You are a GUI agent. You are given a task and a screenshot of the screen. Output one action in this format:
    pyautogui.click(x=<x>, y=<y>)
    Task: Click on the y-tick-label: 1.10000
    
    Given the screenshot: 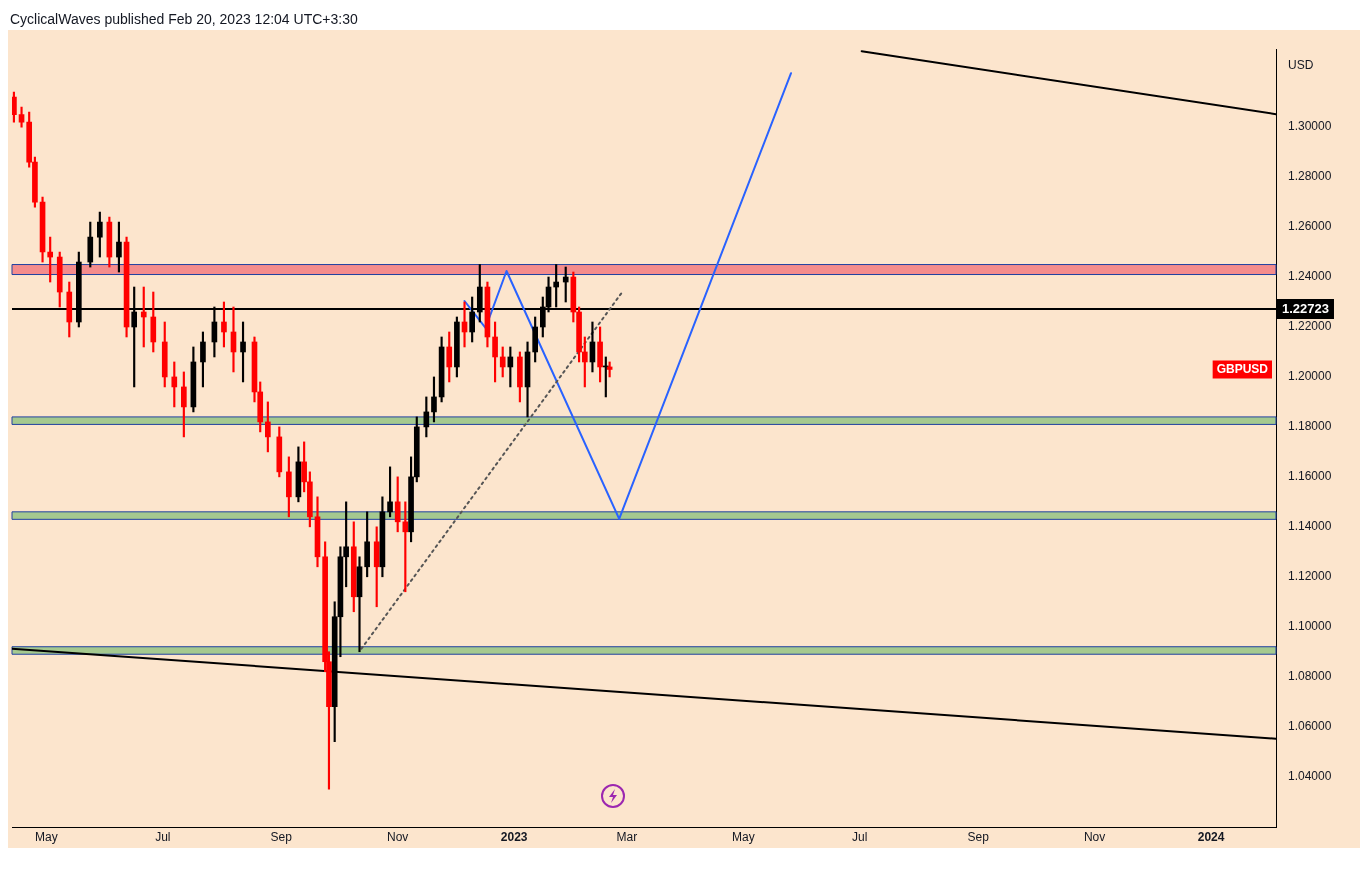 What is the action you would take?
    pyautogui.click(x=1310, y=626)
    